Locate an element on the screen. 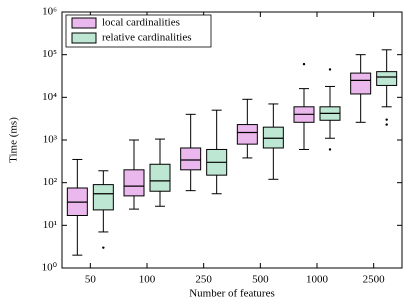 Image resolution: width=413 pixels, height=303 pixels. y-tick-label: 10¹ is located at coordinates (50, 225).